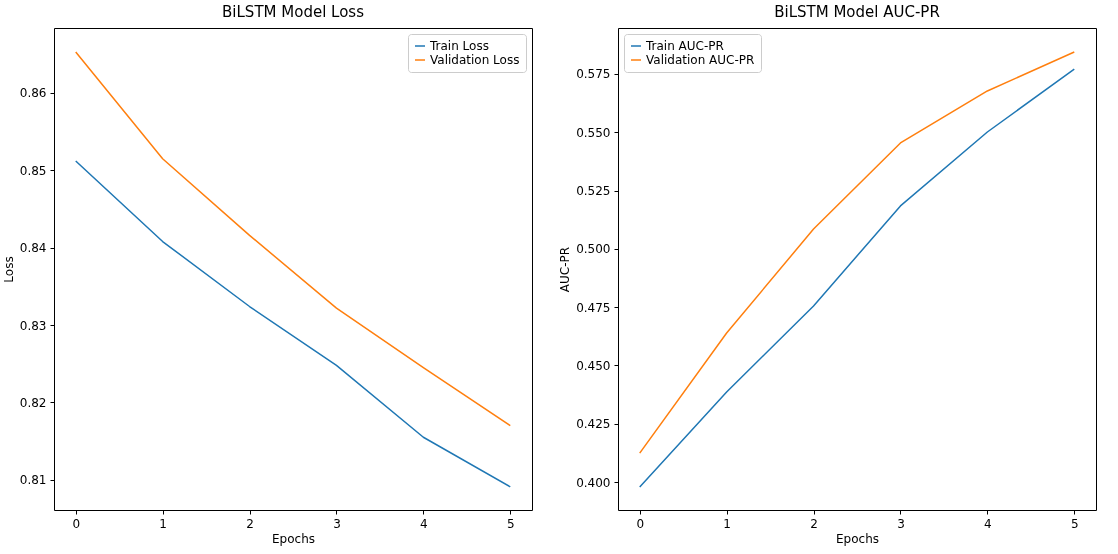  Describe the element at coordinates (33, 480) in the screenshot. I see `y-tick-label: 0.81` at that location.